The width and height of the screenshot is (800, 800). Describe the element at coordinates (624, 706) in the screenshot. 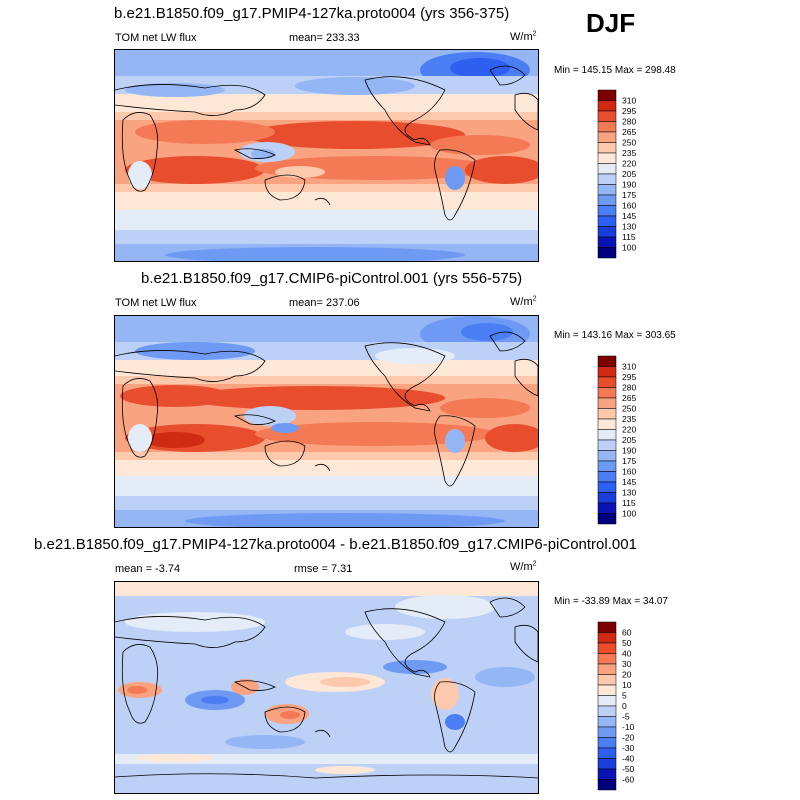

I see `colorbar-tick-label: 0` at that location.